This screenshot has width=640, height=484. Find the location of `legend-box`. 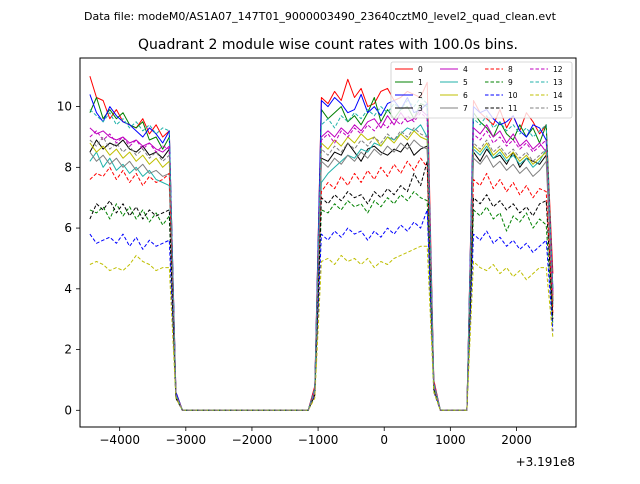

legend-box is located at coordinates (481, 90).